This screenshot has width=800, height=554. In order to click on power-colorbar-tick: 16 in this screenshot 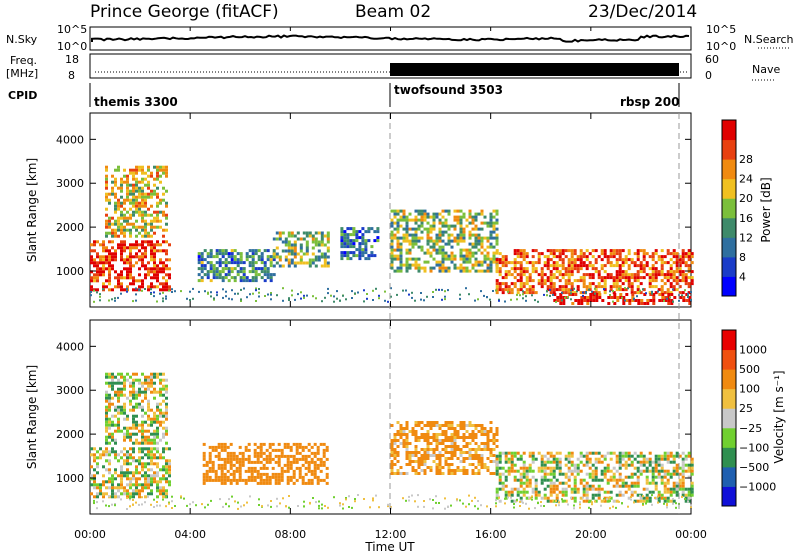, I will do `click(746, 218)`.